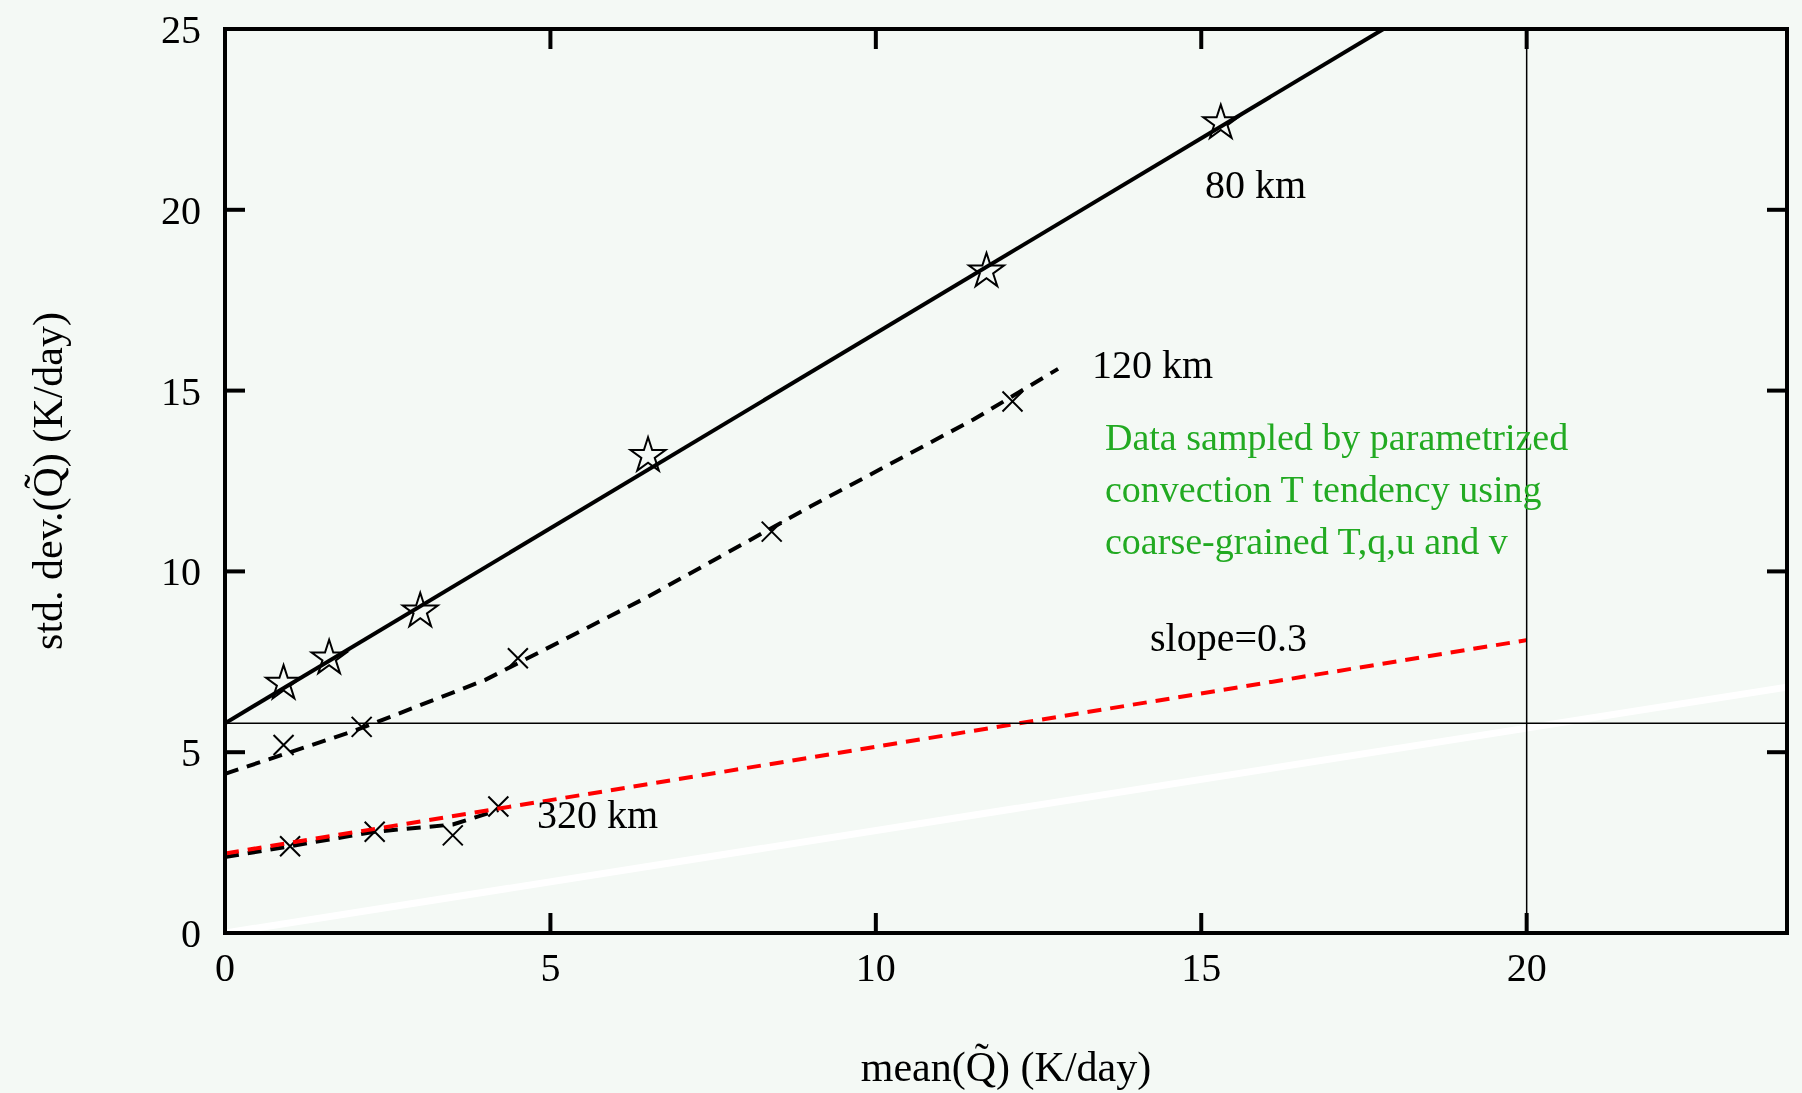 This screenshot has height=1093, width=1802. I want to click on x-tick-label: 15, so click(1201, 967).